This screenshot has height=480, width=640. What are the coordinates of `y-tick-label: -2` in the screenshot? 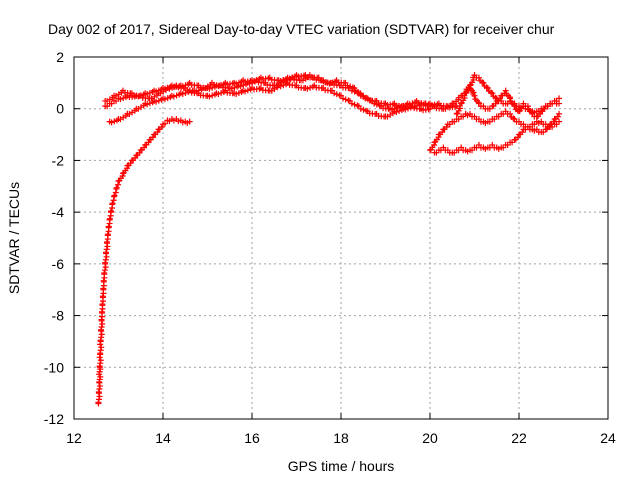 It's located at (58, 160).